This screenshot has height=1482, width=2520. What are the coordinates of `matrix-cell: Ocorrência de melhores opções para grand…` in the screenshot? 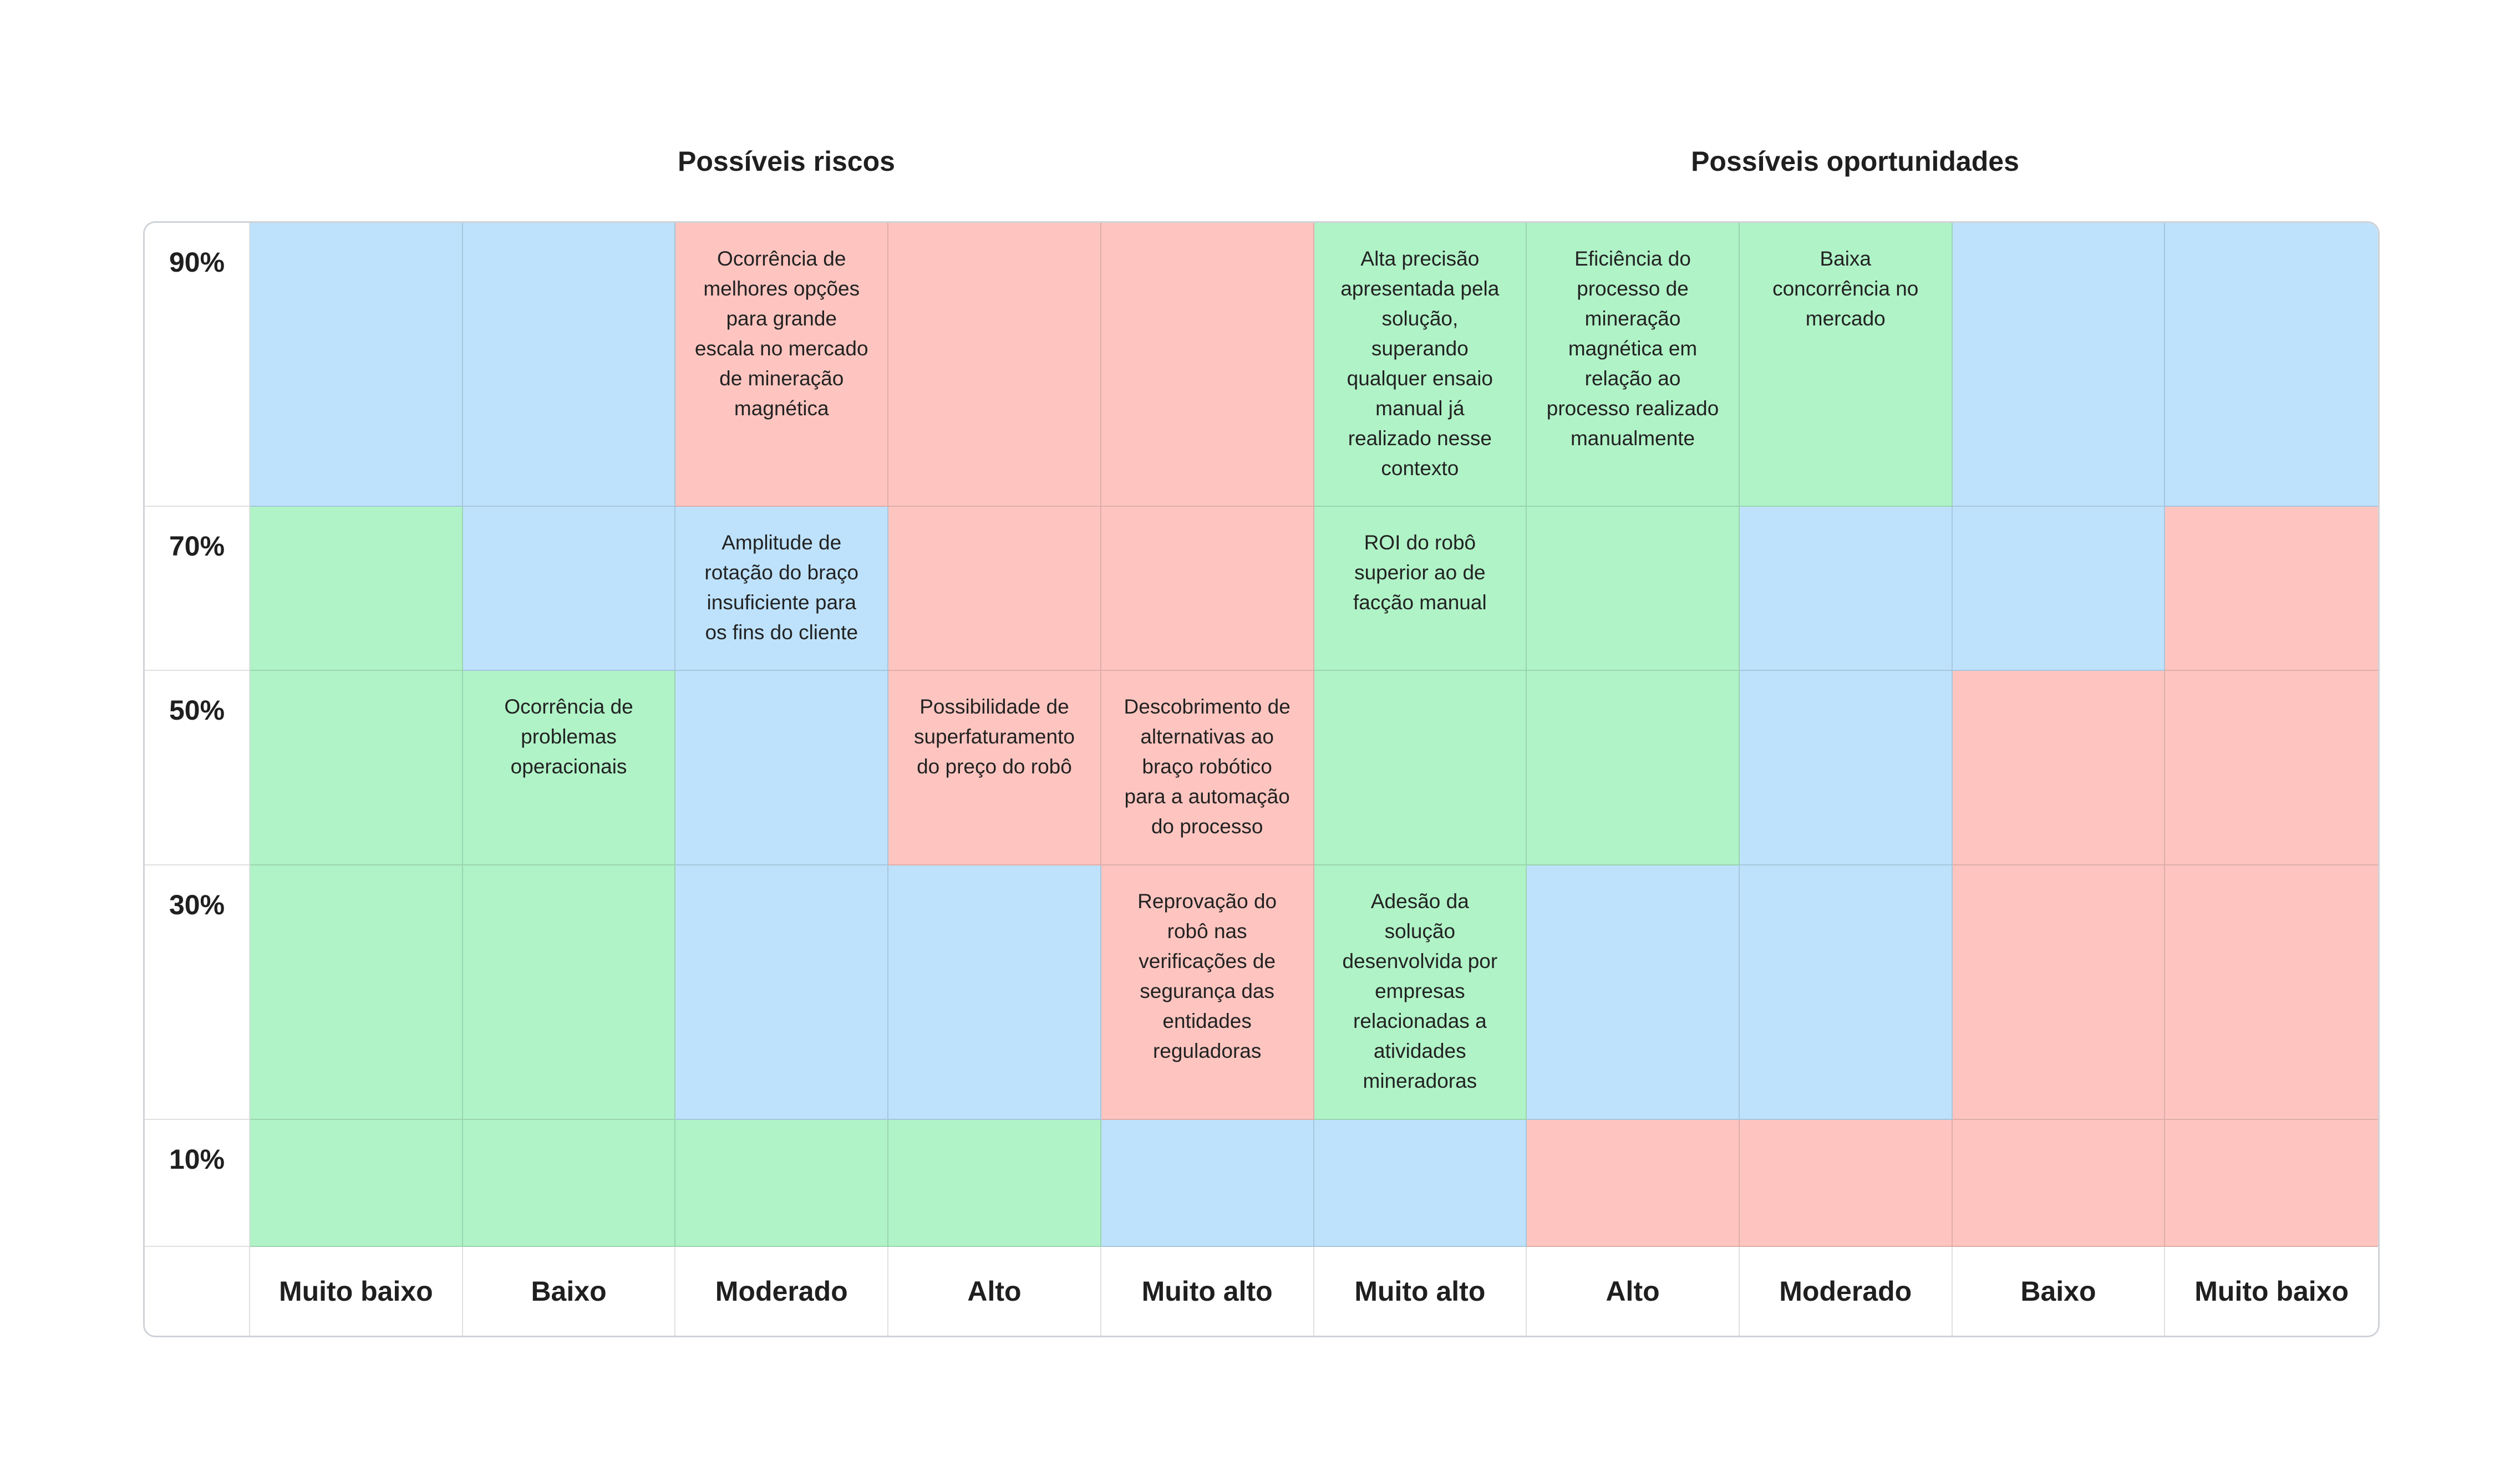 It's located at (782, 365).